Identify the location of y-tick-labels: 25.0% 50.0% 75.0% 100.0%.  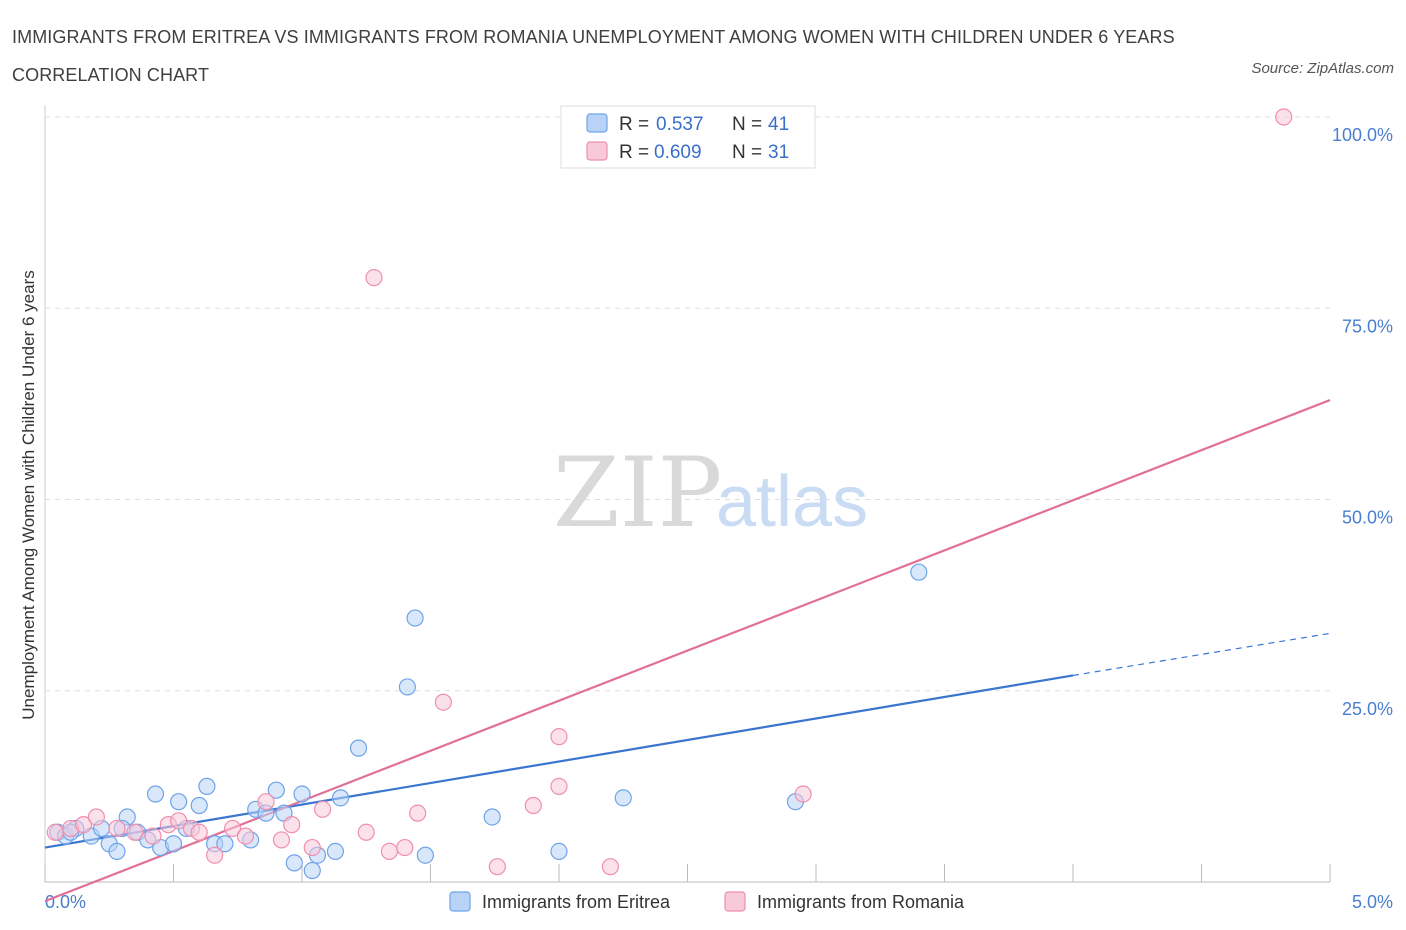
(1362, 422).